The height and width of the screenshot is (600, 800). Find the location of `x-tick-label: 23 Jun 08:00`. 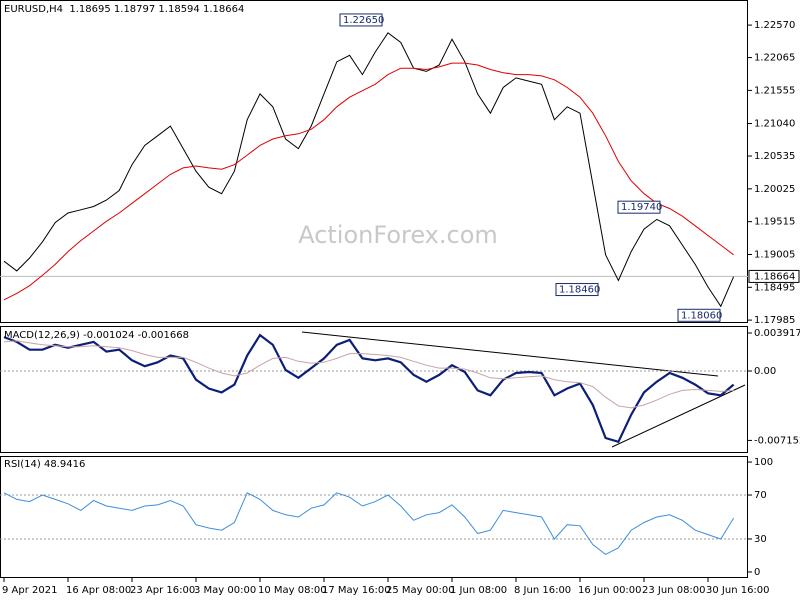

x-tick-label: 23 Jun 08:00 is located at coordinates (674, 590).